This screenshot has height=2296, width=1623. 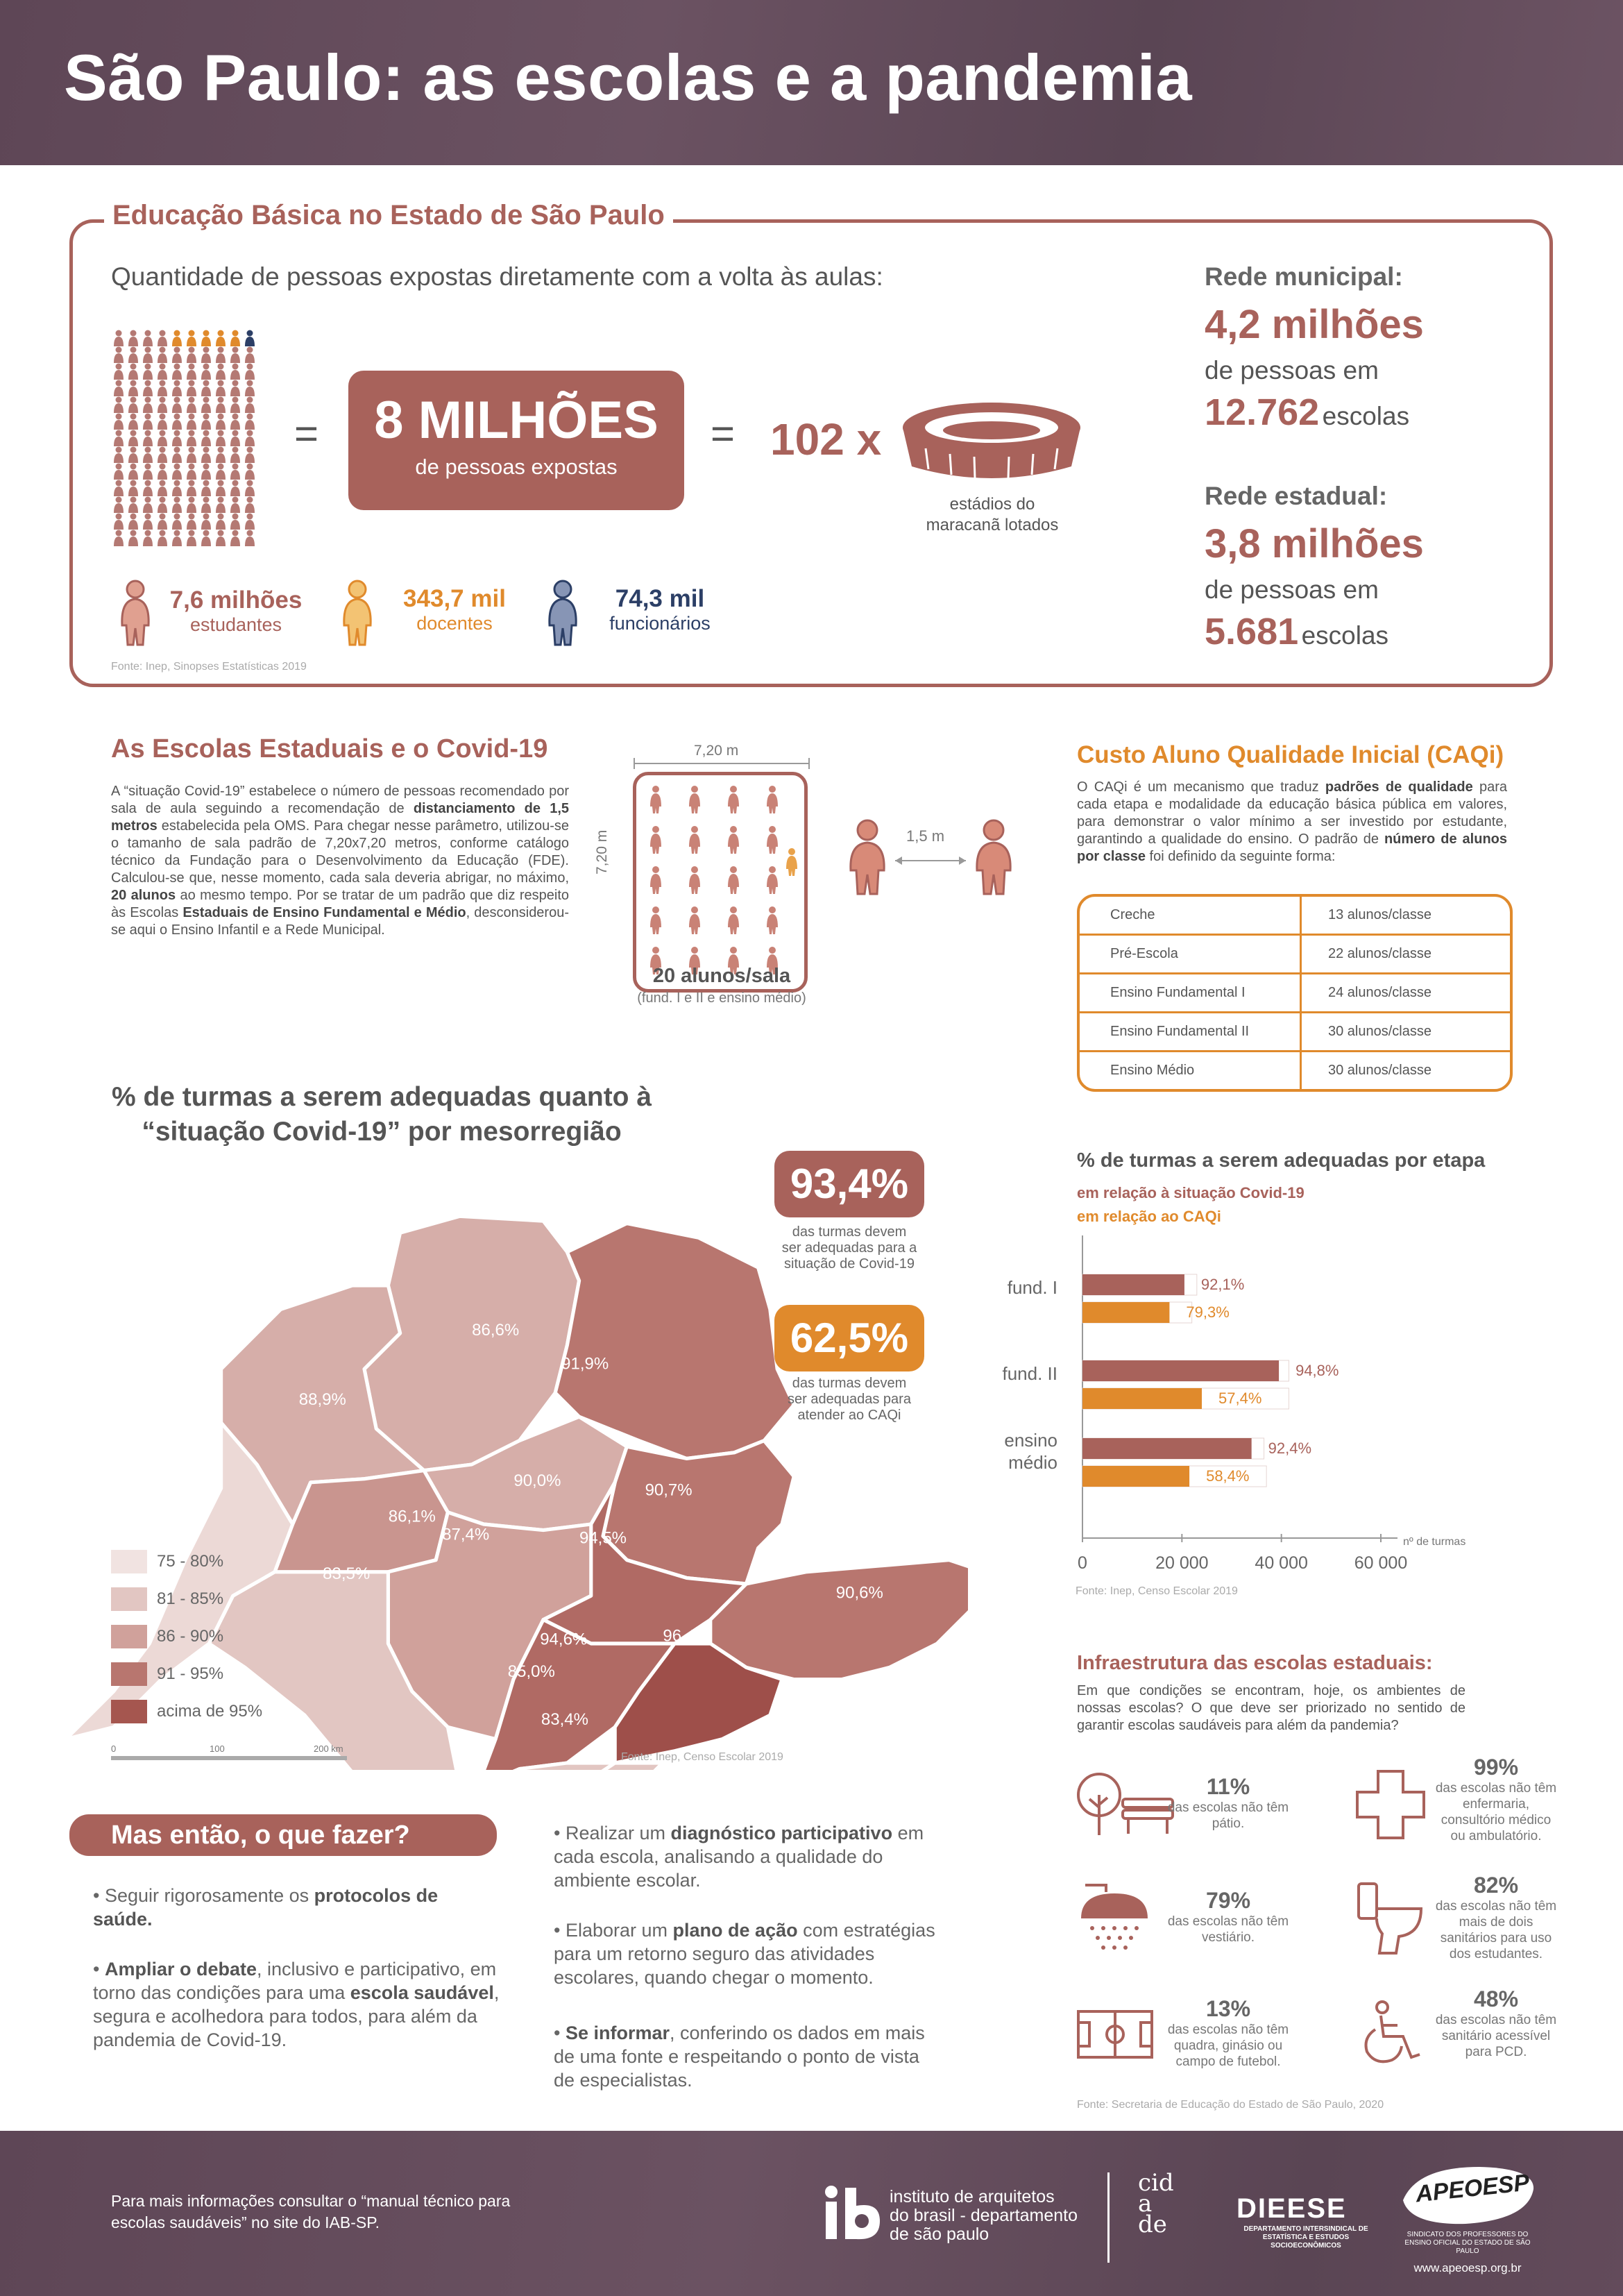 What do you see at coordinates (1296, 496) in the screenshot?
I see `state-title: Rede estadual:` at bounding box center [1296, 496].